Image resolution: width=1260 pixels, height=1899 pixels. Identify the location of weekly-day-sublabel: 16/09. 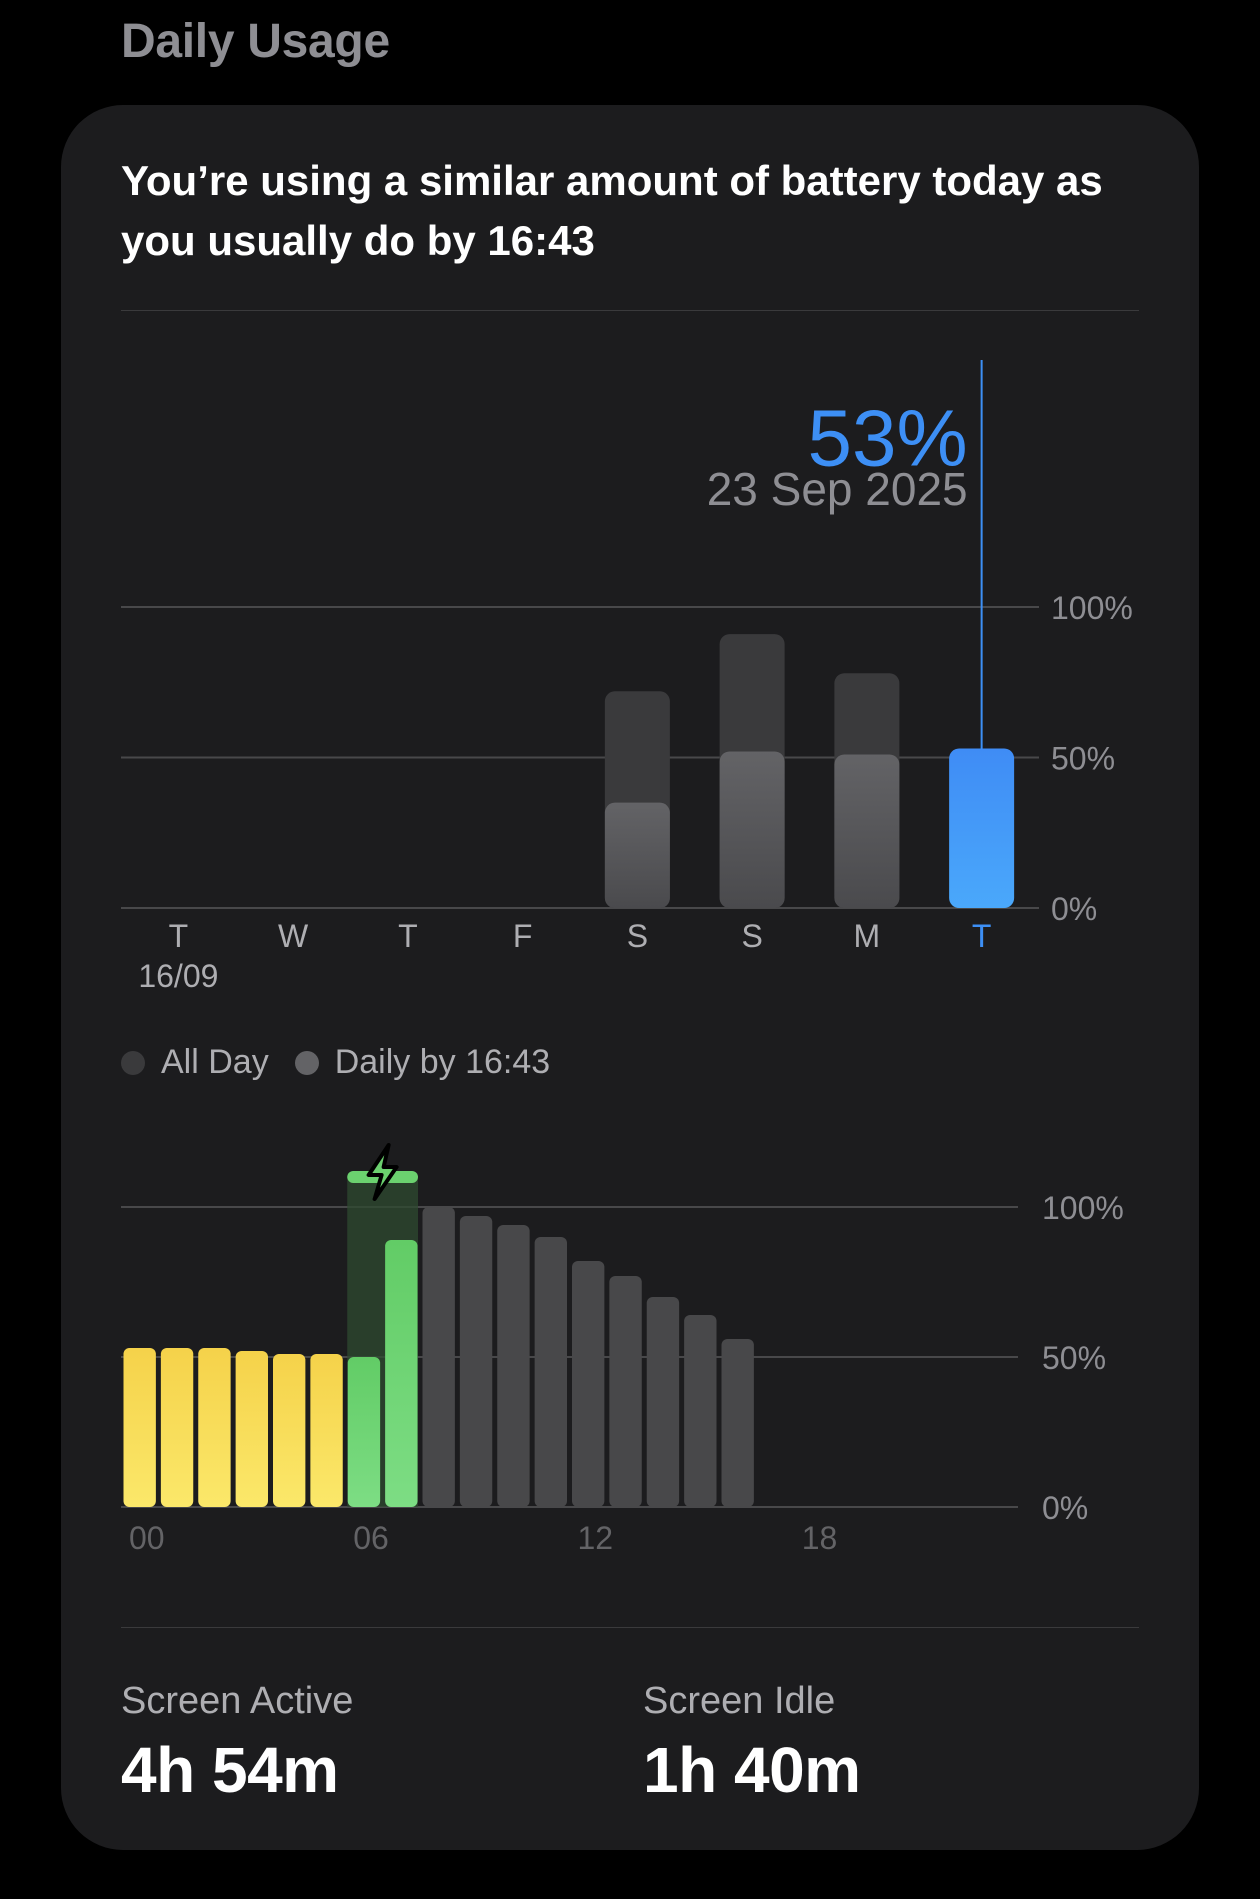
(178, 976).